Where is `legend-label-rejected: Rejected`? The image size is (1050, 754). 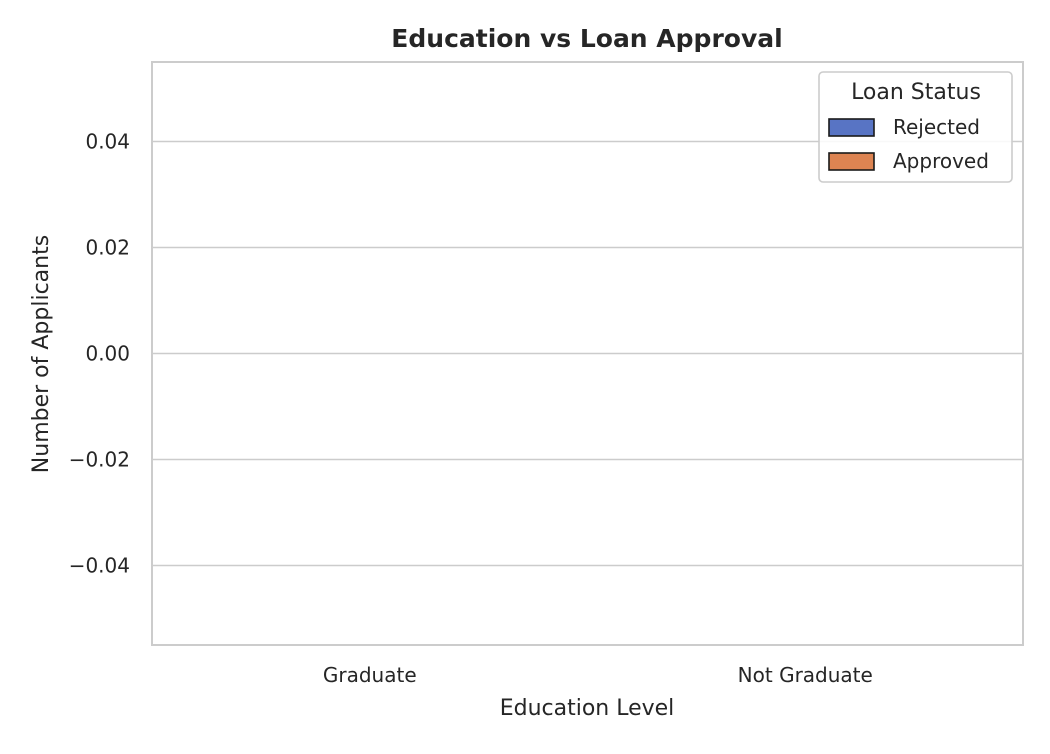 legend-label-rejected: Rejected is located at coordinates (936, 127).